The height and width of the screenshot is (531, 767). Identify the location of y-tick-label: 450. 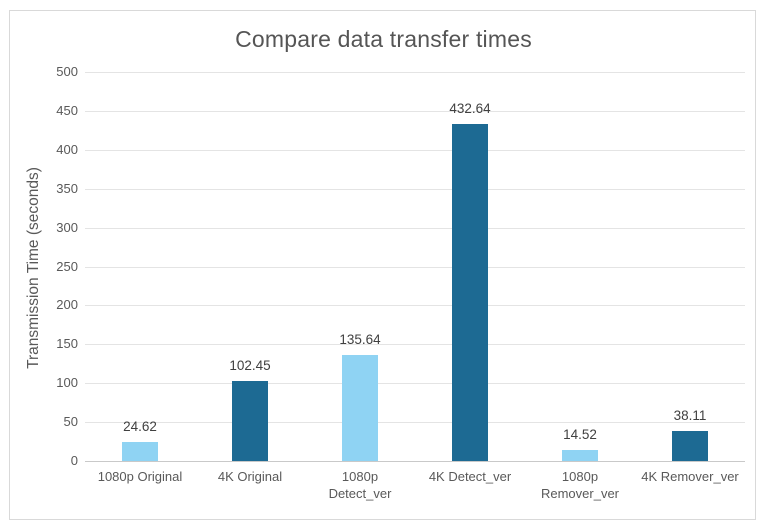
(67, 110).